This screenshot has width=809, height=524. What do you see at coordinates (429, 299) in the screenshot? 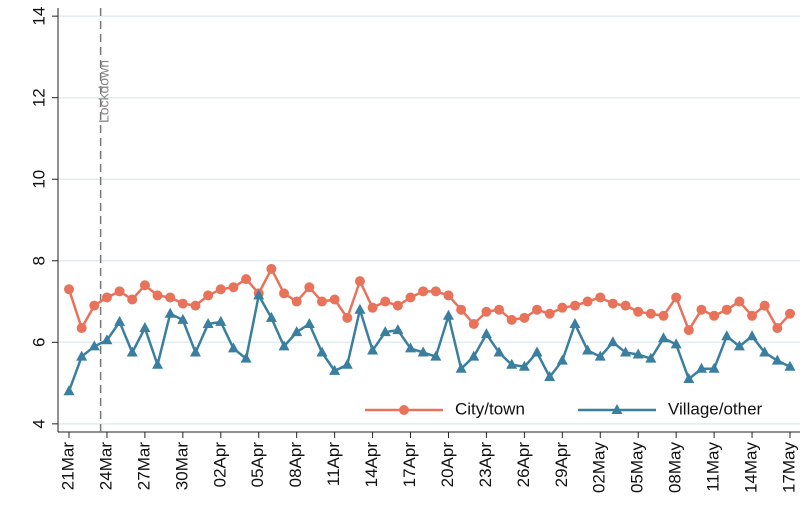
I see `series-line` at bounding box center [429, 299].